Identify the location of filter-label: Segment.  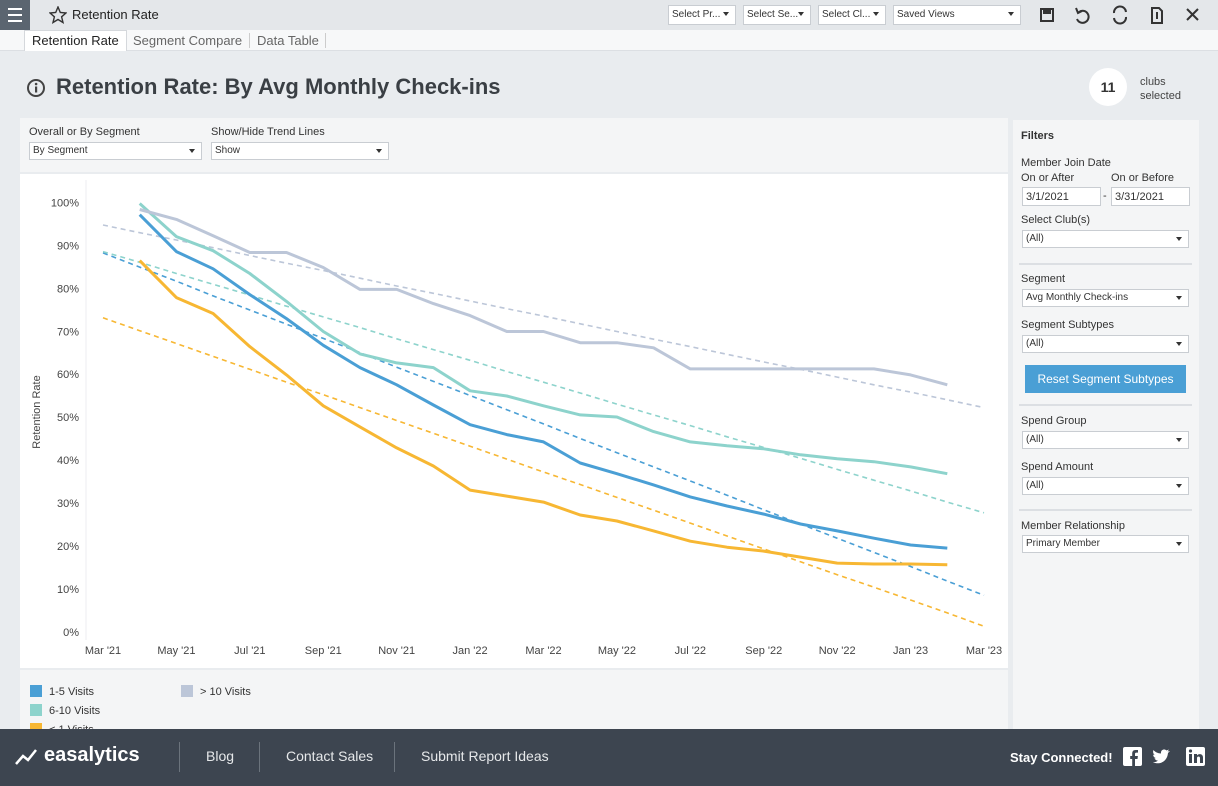
(1043, 279).